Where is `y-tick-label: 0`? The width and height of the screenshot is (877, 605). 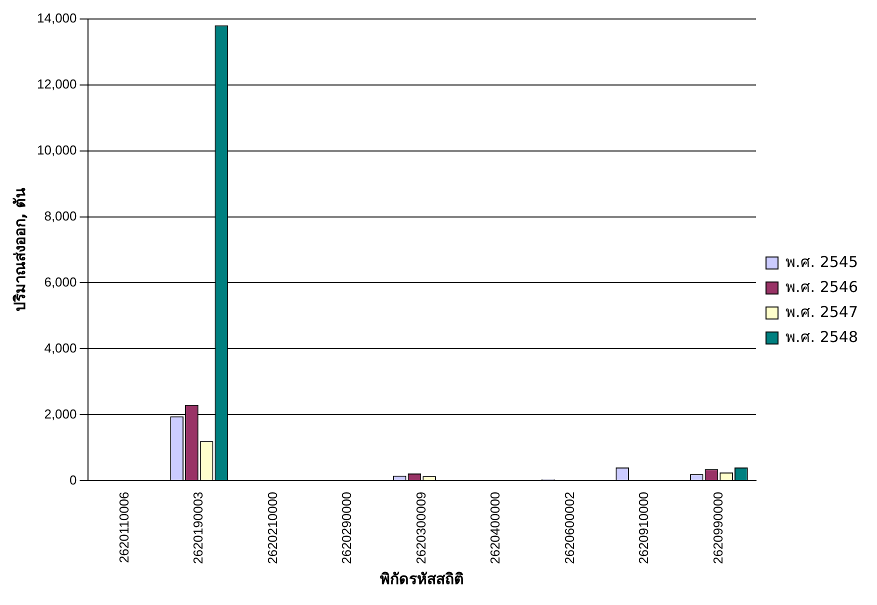
y-tick-label: 0 is located at coordinates (73, 480).